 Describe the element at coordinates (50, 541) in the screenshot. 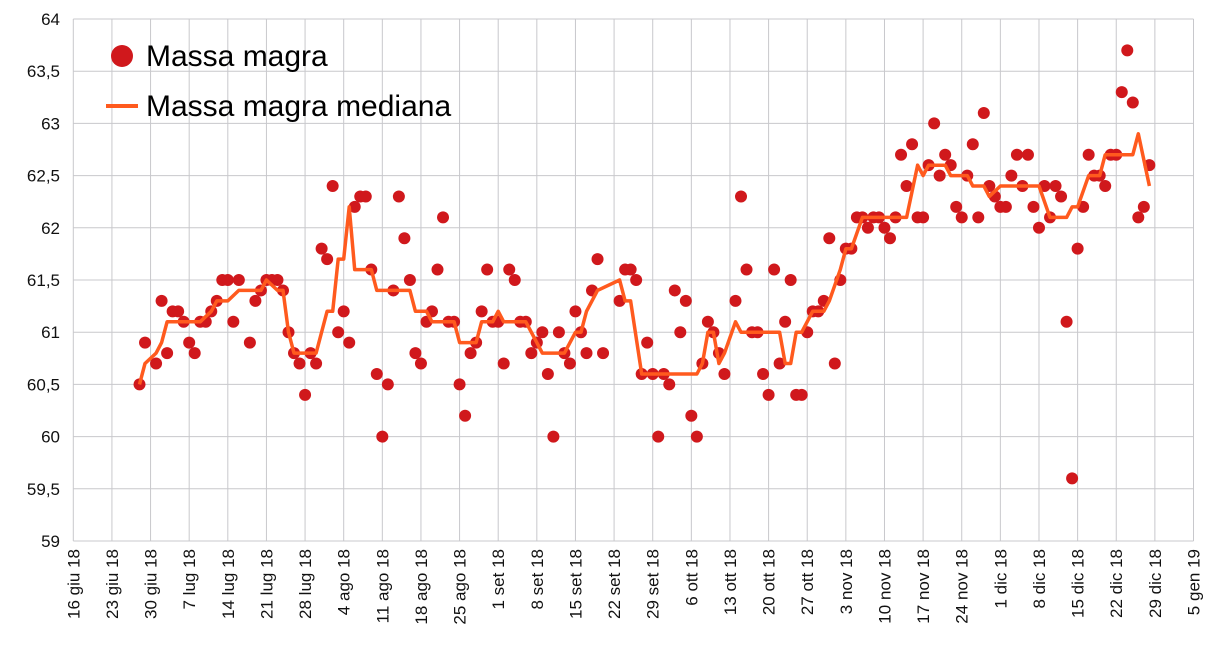

I see `y-tick-label: 59` at that location.